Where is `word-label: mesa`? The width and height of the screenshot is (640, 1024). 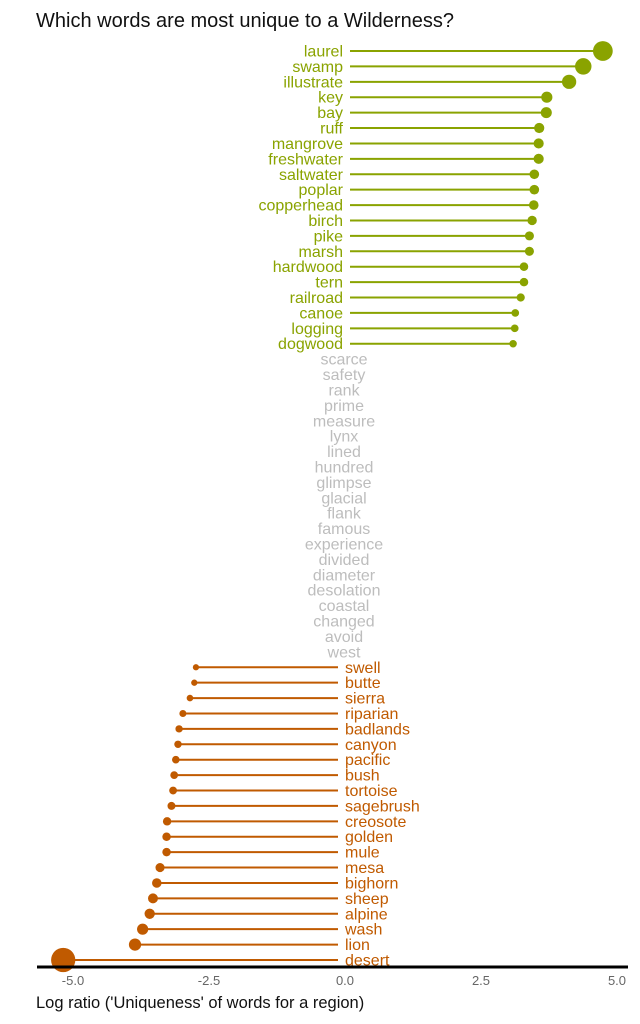
word-label: mesa is located at coordinates (364, 868).